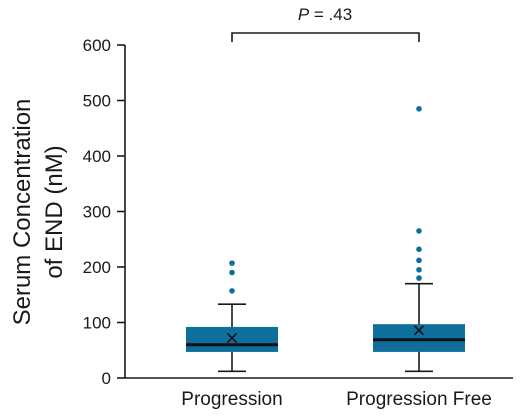  What do you see at coordinates (419, 399) in the screenshot?
I see `category-label-progression-free: Progression Free` at bounding box center [419, 399].